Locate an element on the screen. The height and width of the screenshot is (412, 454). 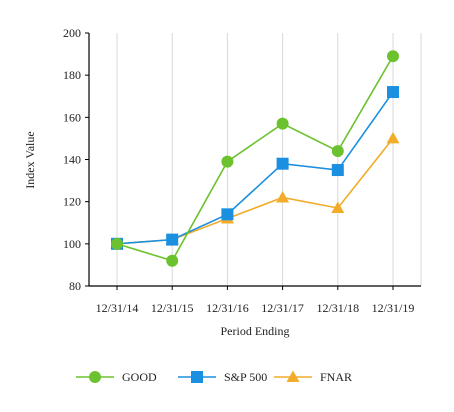
legend-item-fnar: FNAR is located at coordinates (313, 377).